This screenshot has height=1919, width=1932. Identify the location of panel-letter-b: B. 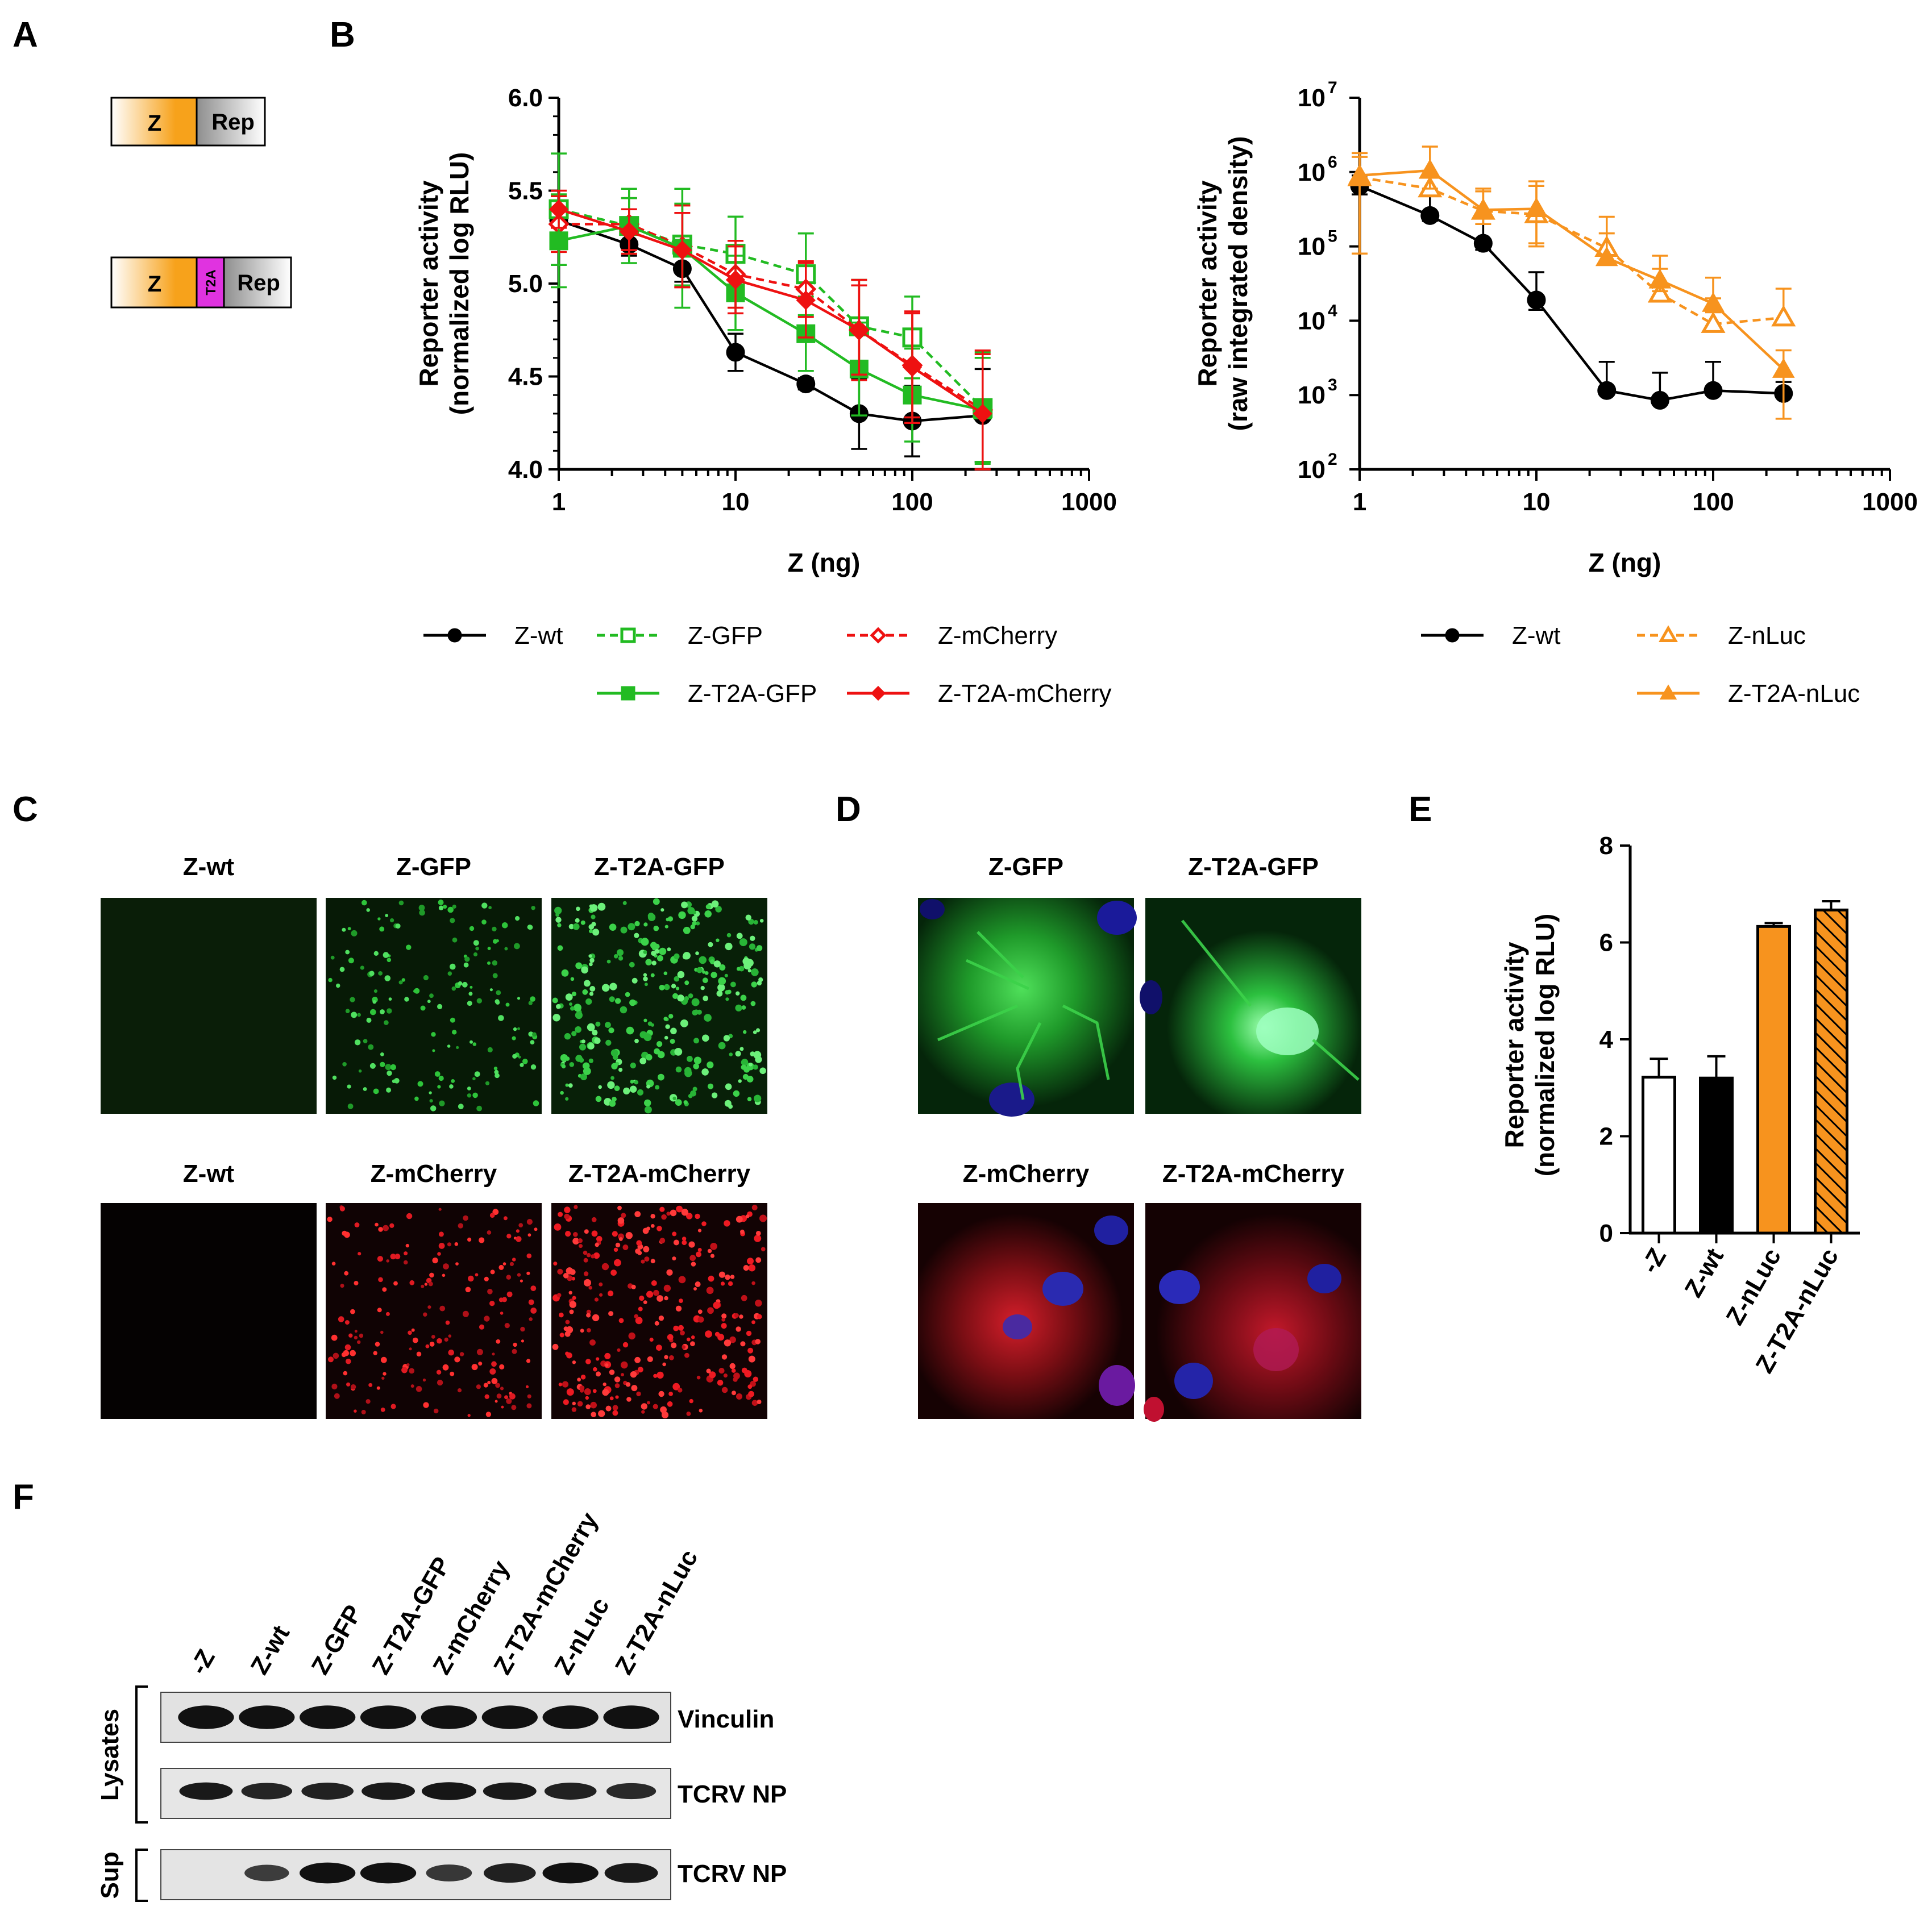
(343, 35).